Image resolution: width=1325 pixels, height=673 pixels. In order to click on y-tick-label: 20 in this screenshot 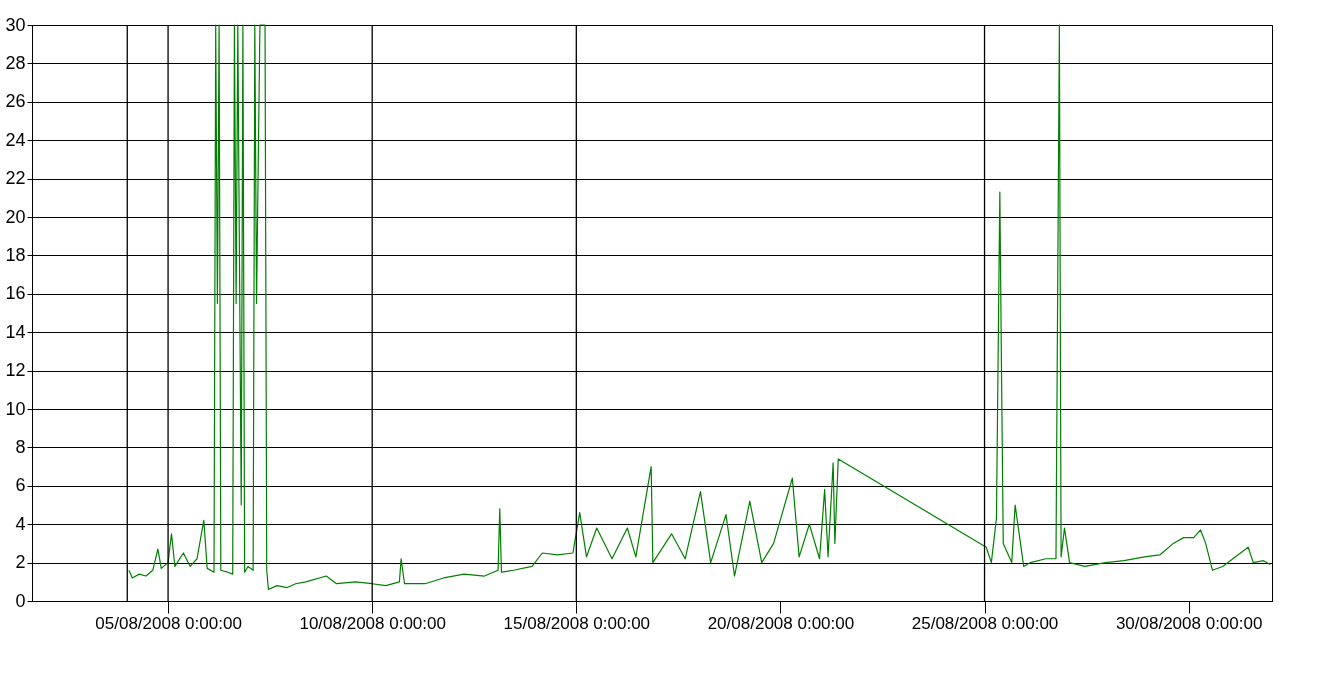, I will do `click(15, 216)`.